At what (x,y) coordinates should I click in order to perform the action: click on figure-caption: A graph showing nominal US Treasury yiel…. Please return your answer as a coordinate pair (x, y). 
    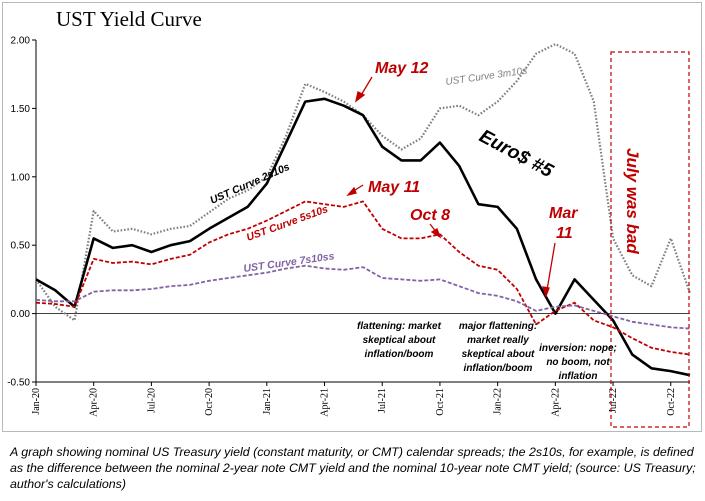
    Looking at the image, I should click on (353, 468).